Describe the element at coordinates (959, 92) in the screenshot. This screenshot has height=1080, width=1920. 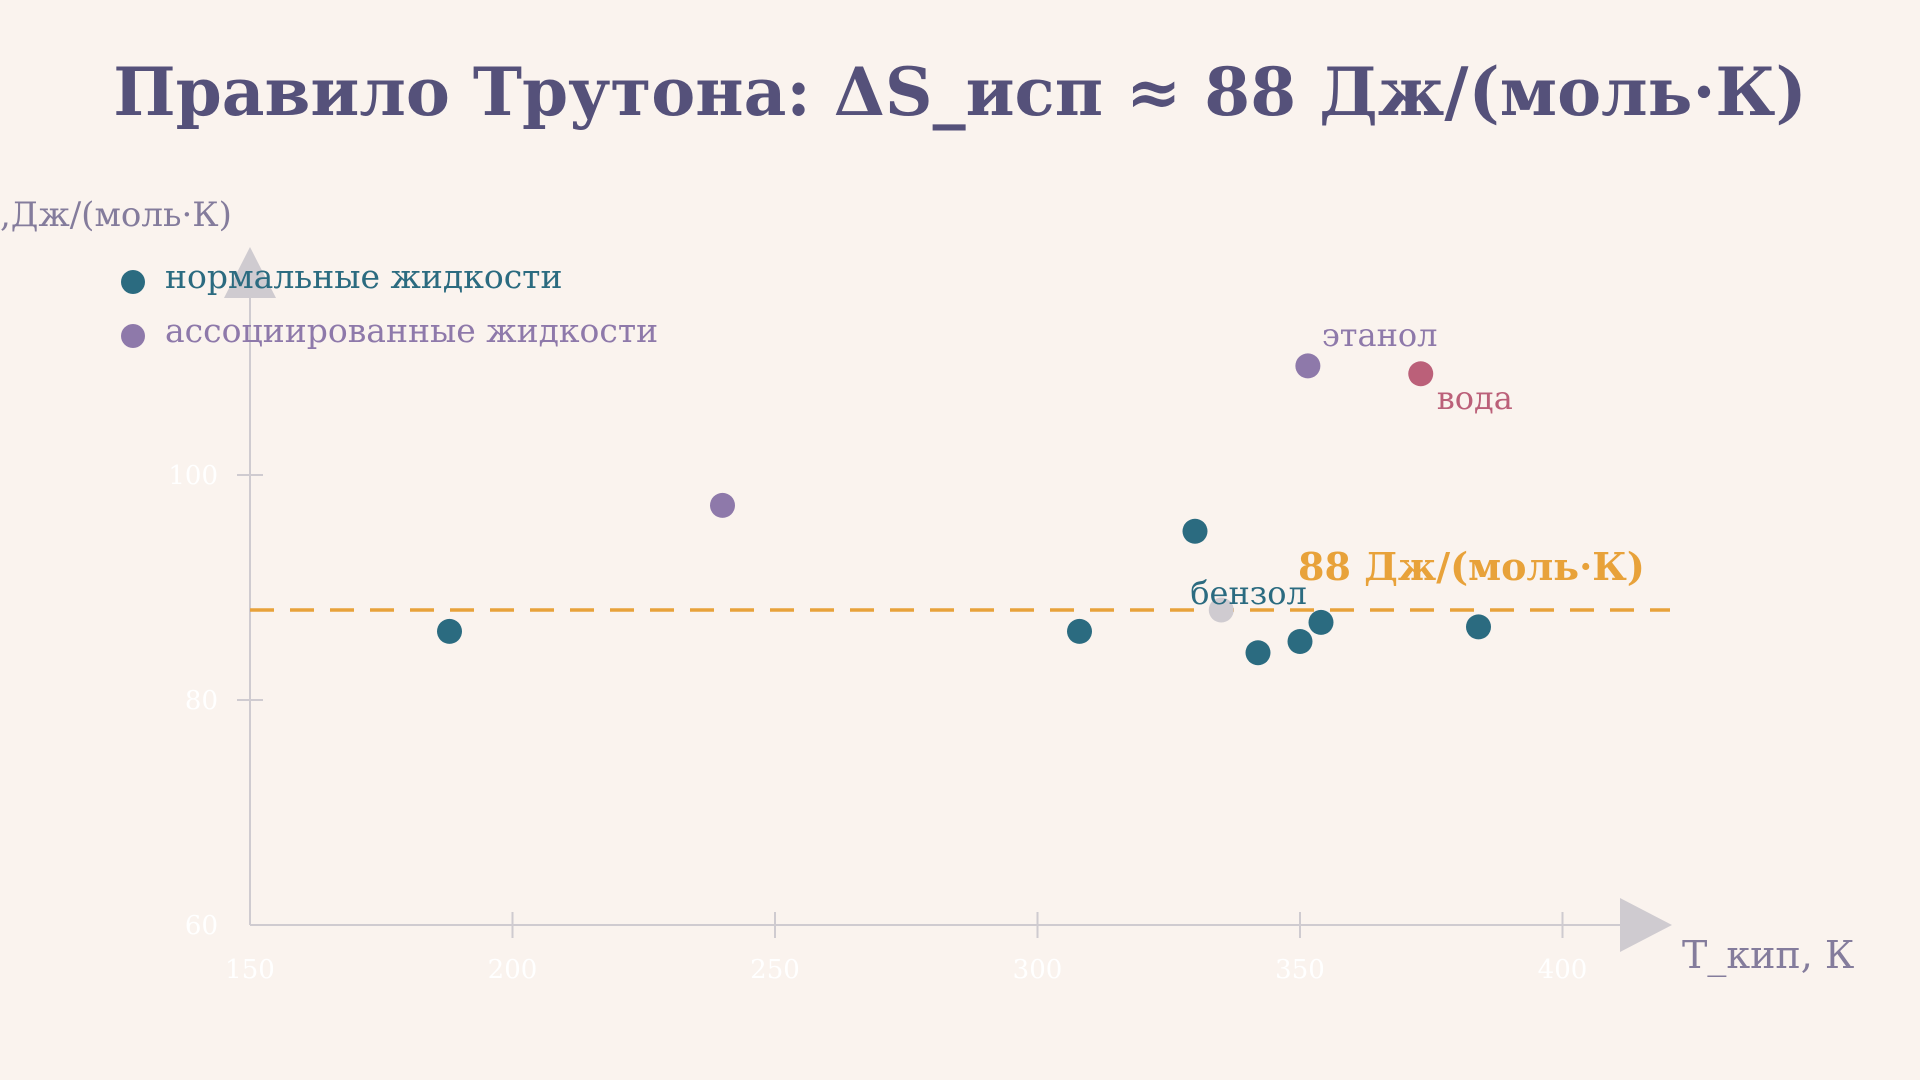
I see `chart-title: Правило Трутона: ΔS_исп ≈ 88 Дж/(моль·К)` at that location.